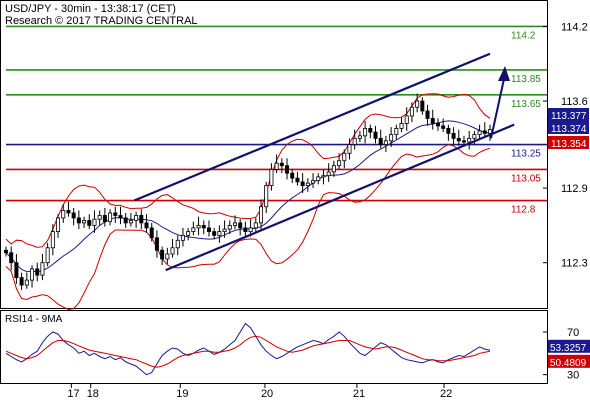 This screenshot has height=400, width=590. What do you see at coordinates (90, 9) in the screenshot?
I see `chart-title: USD/JPY - 30min - 13:38:17 (CET)` at bounding box center [90, 9].